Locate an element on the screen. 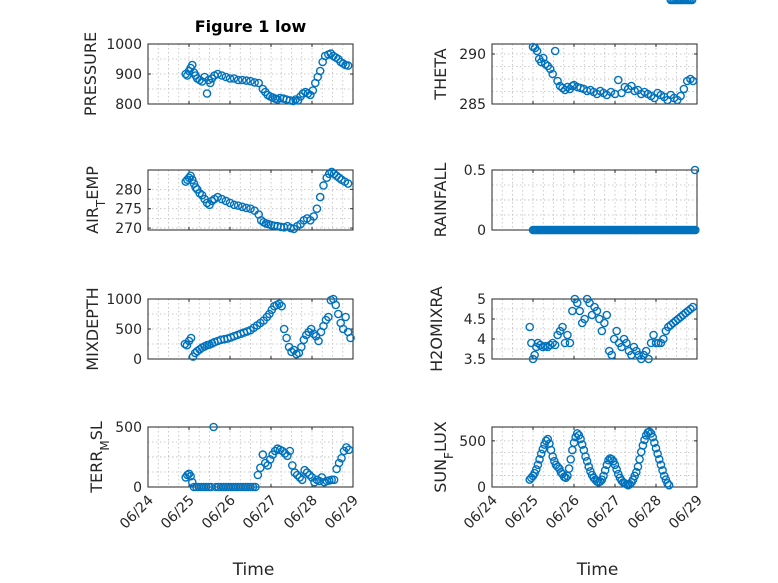  y-tick-label: 500 is located at coordinates (128, 330).